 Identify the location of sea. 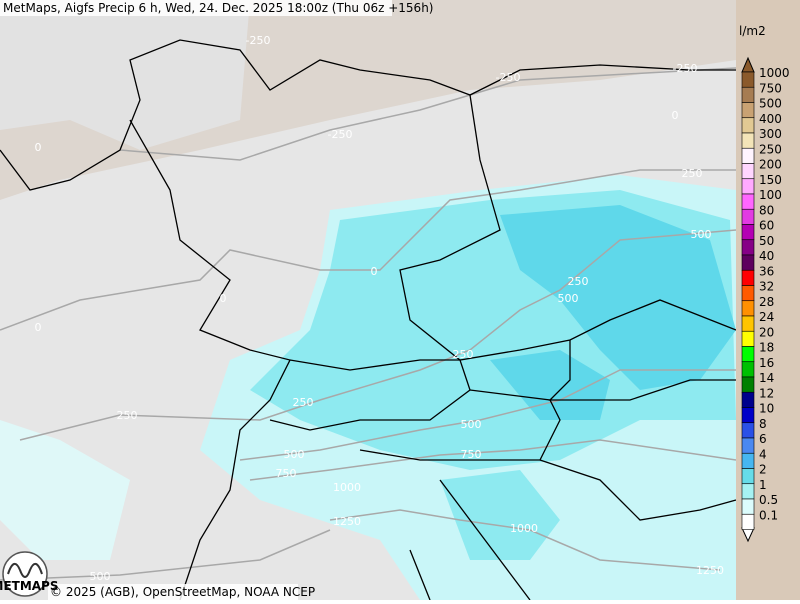
(125, 75).